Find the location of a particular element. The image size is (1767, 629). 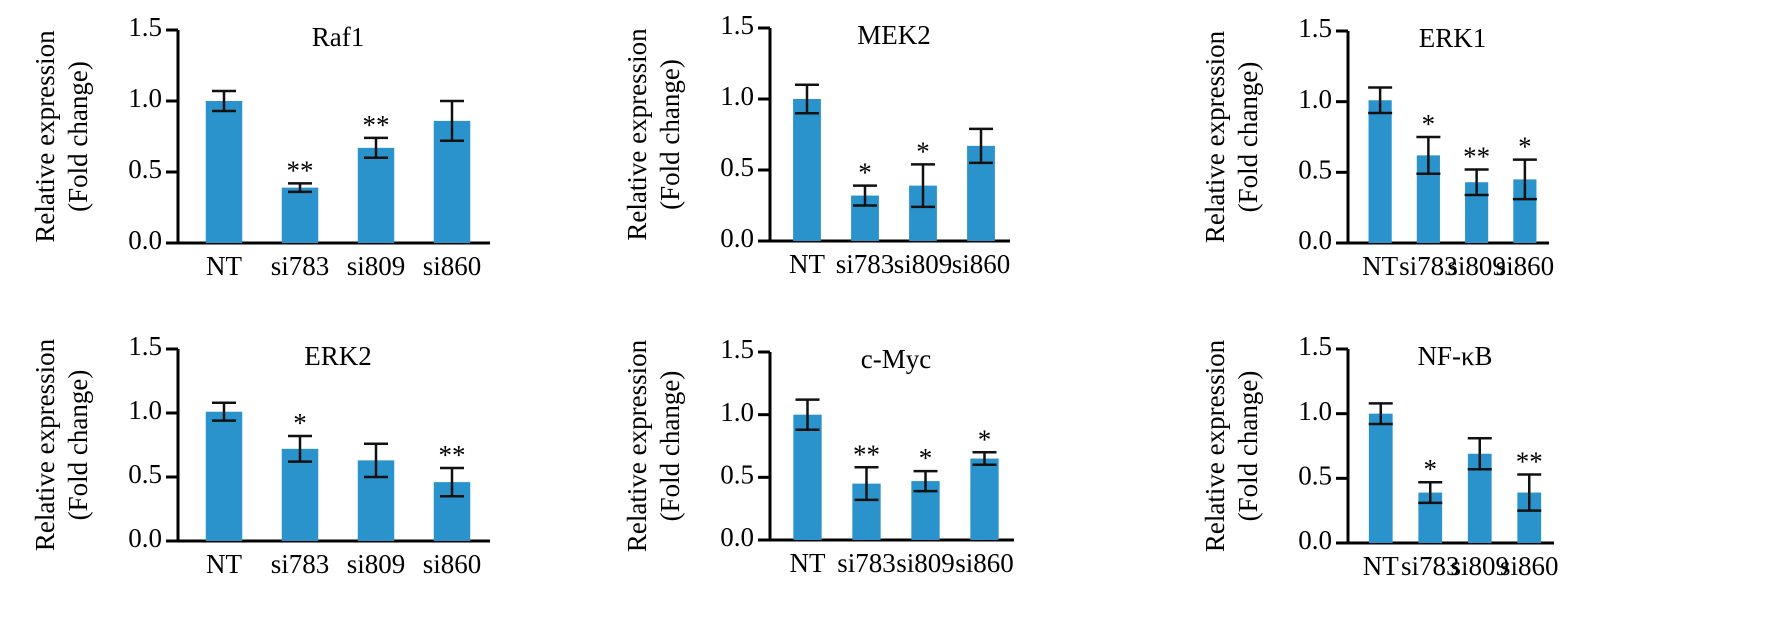

chart-title: ERK1 is located at coordinates (1453, 38).